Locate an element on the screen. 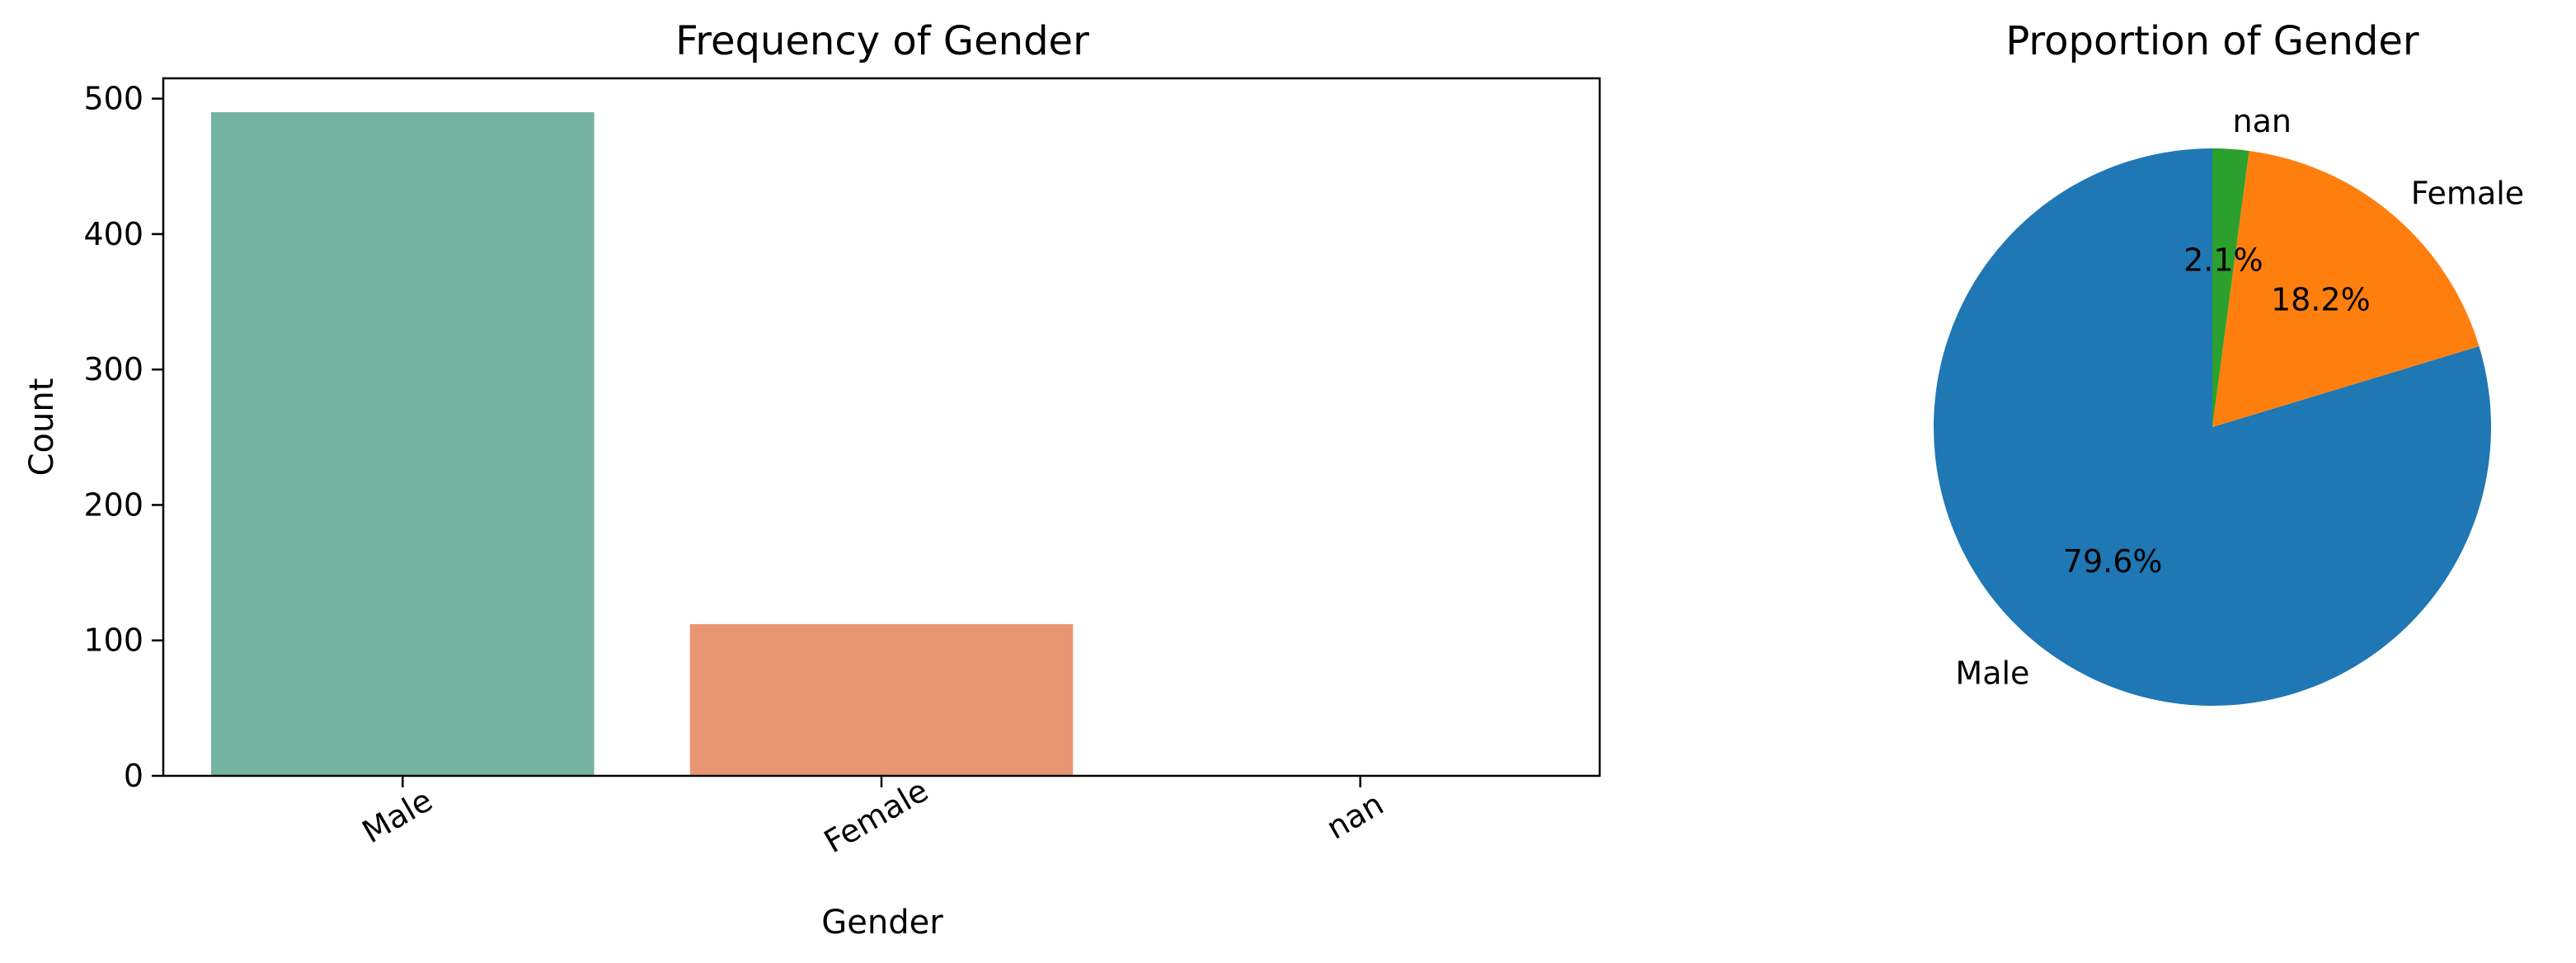 This screenshot has width=2576, height=963. y-tick-label: 200 is located at coordinates (113, 504).